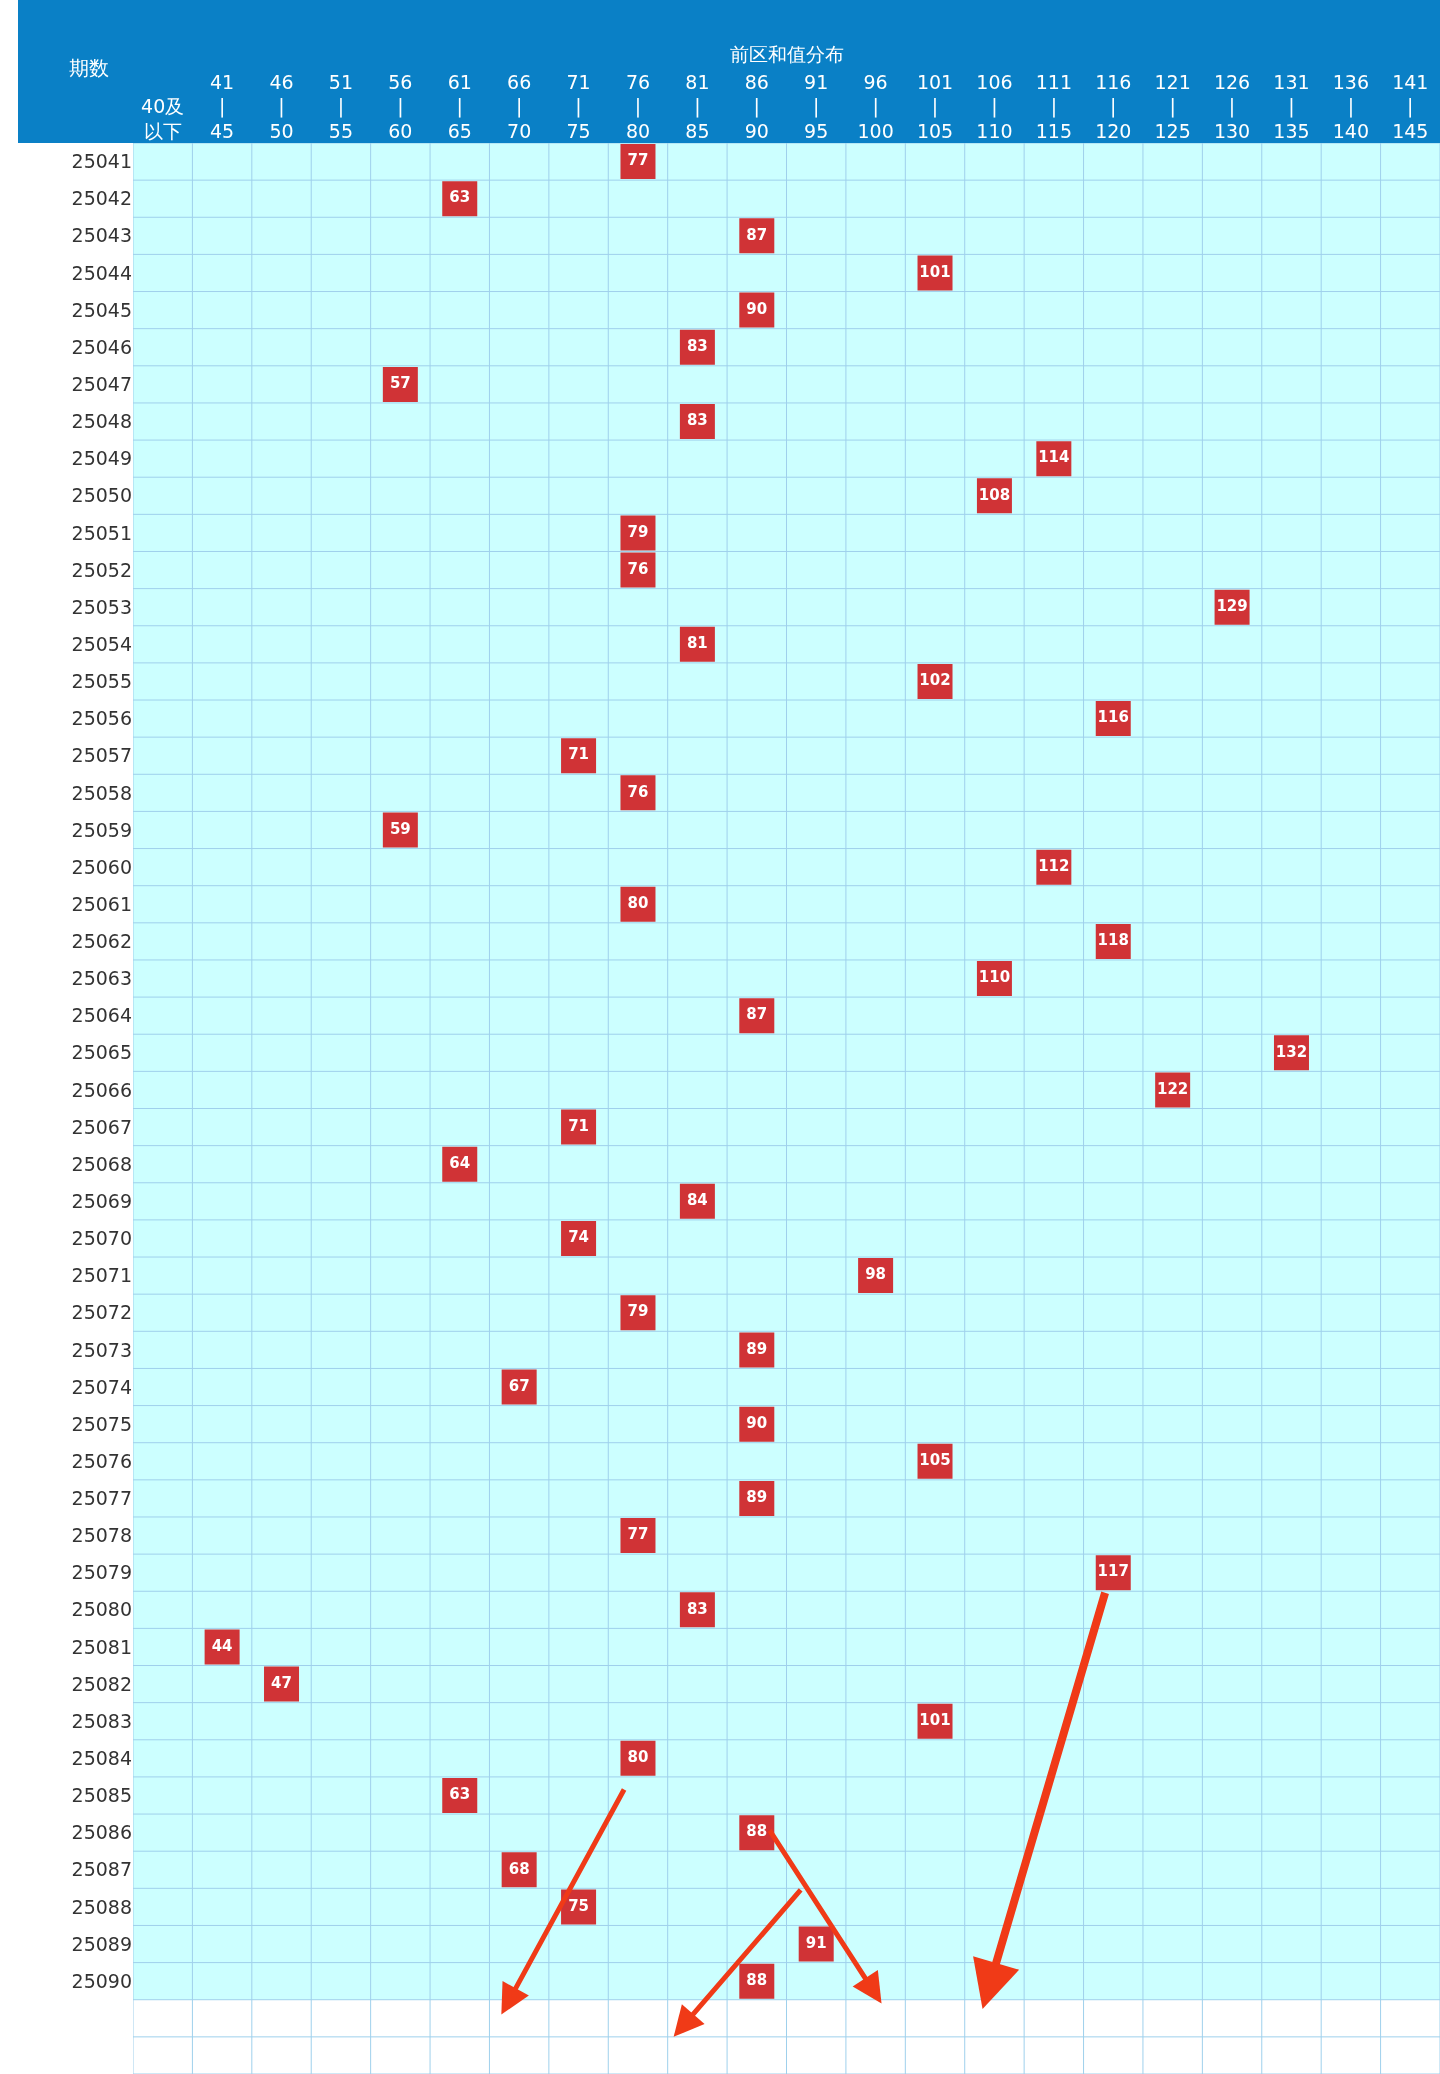  What do you see at coordinates (1172, 106) in the screenshot?
I see `x-tick-label: 121 | 125` at bounding box center [1172, 106].